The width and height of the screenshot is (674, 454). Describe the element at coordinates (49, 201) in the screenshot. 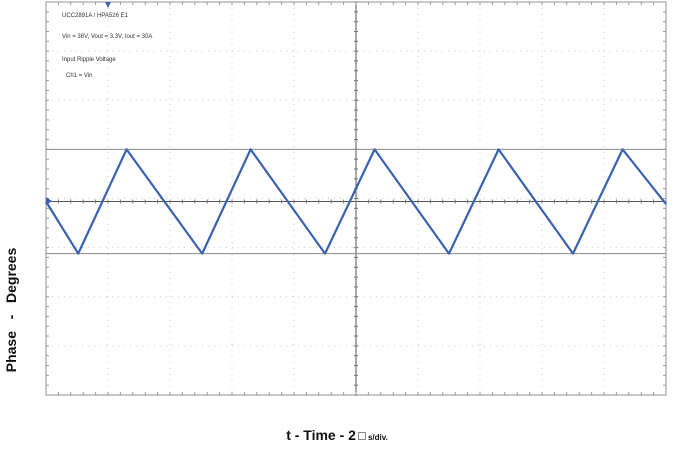

I see `ch1-ground-marker` at that location.